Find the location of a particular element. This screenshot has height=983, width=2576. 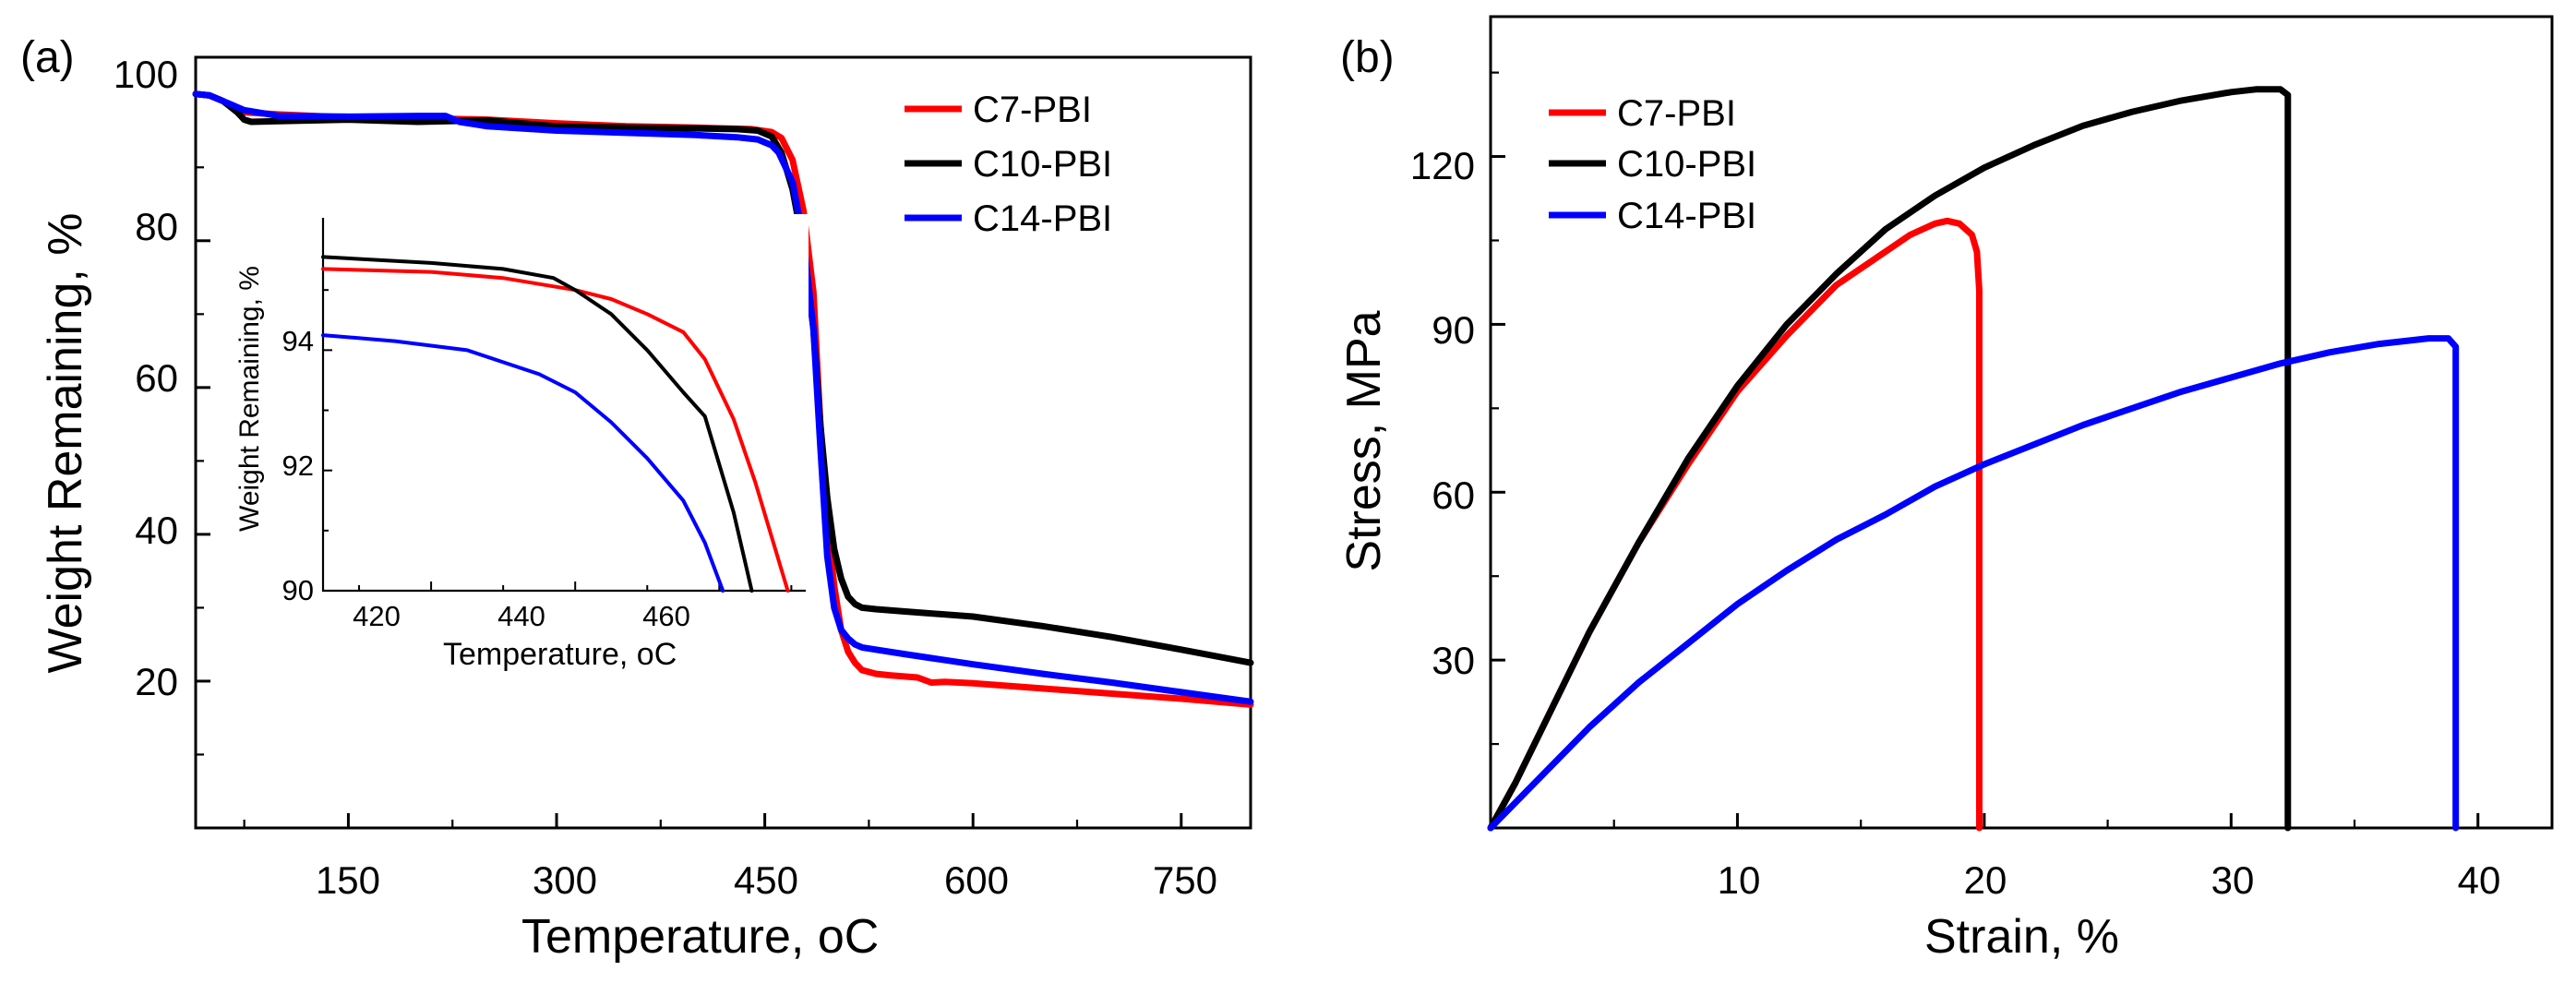

panel-b-y-tick-labels: 30 60 90 120 is located at coordinates (1443, 413).